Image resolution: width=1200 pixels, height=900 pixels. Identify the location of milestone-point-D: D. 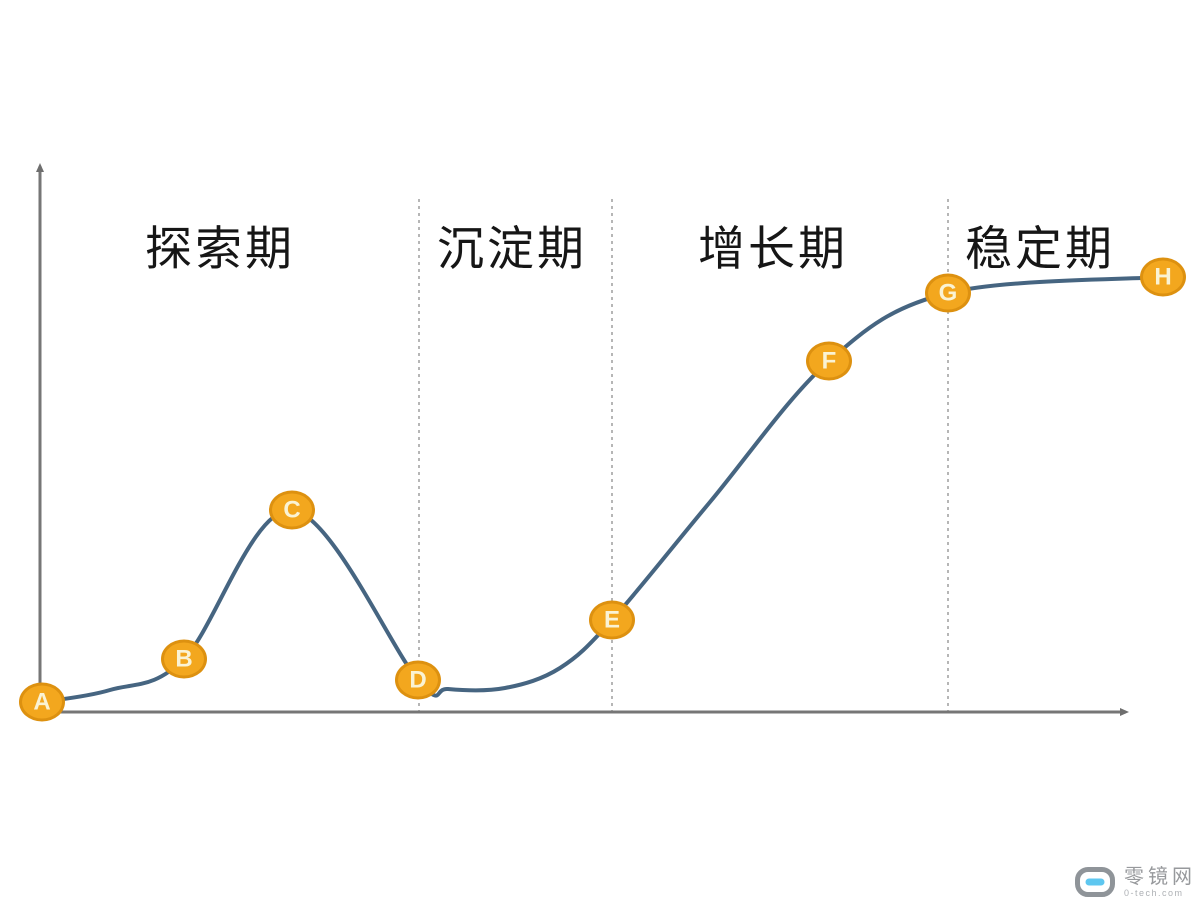
(418, 680).